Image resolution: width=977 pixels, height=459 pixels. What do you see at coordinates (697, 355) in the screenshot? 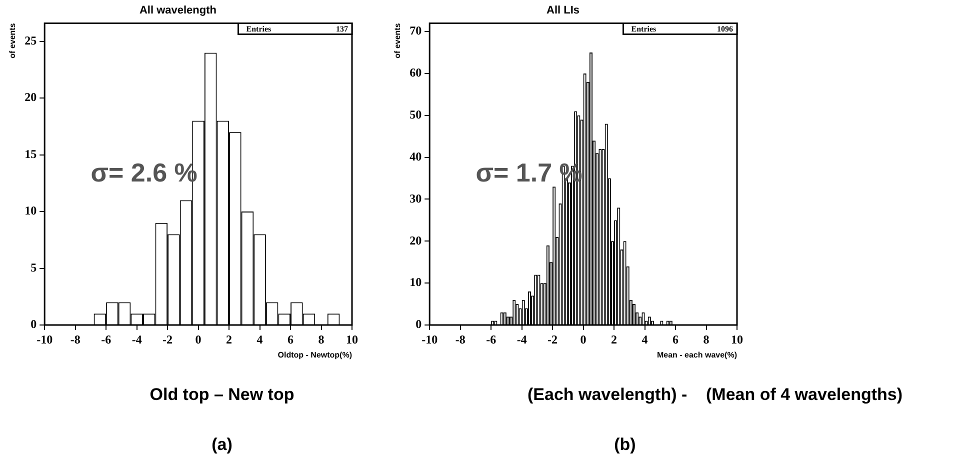
I see `x-axis-title: Mean - each wave(%)` at bounding box center [697, 355].